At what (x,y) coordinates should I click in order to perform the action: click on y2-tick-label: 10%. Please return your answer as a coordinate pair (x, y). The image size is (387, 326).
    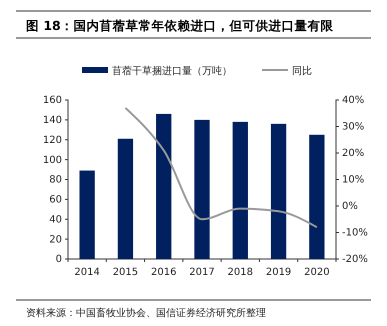
    Looking at the image, I should click on (353, 180).